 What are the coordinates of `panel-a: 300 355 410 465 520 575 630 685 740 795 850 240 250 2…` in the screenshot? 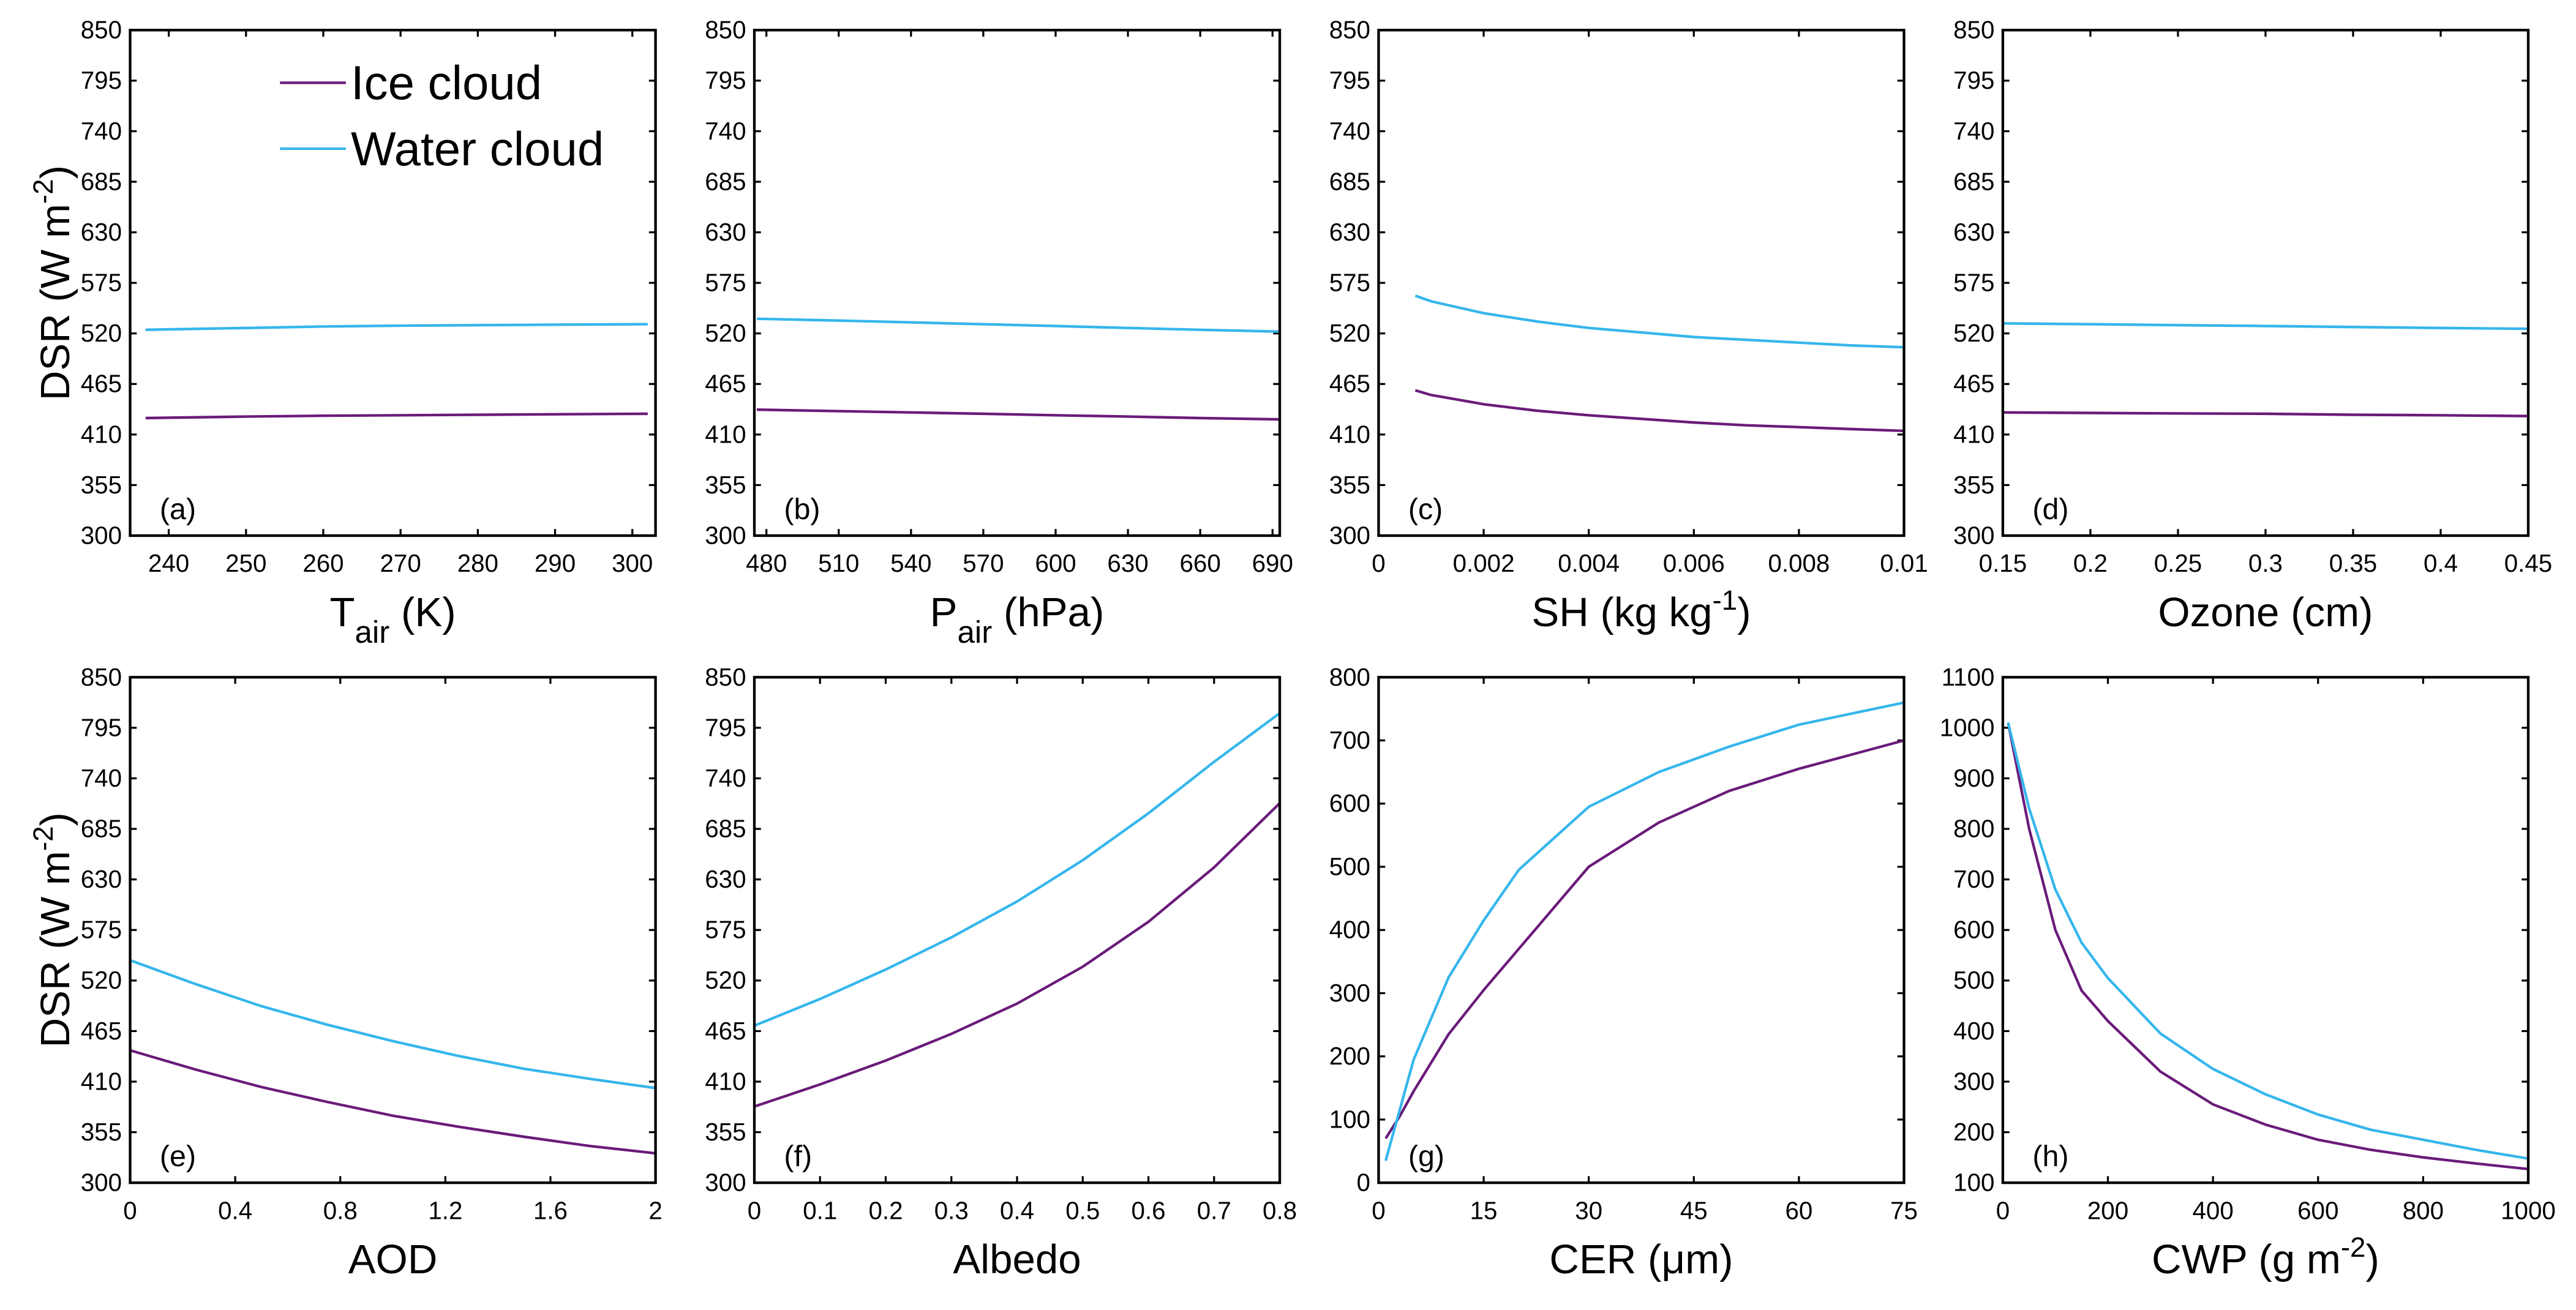 It's located at (342, 332).